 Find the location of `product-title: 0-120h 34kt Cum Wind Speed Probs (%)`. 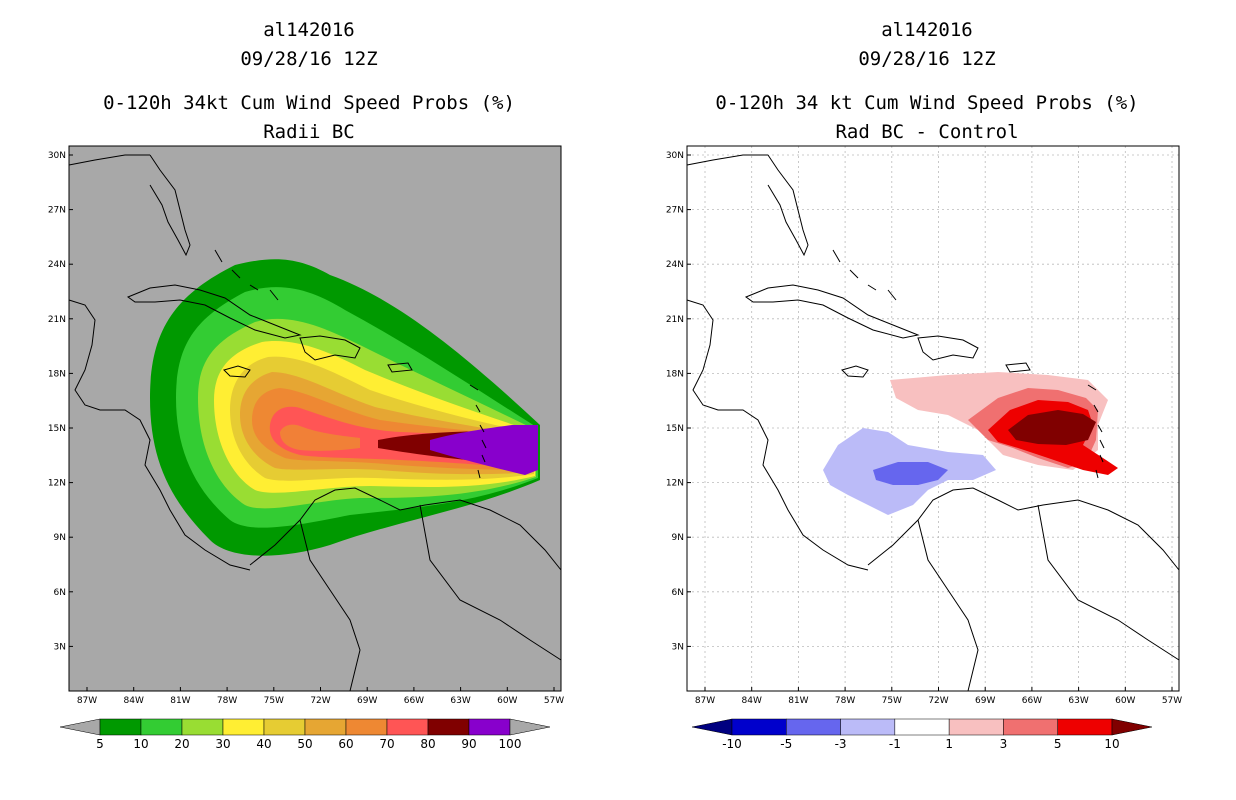

product-title: 0-120h 34kt Cum Wind Speed Probs (%) is located at coordinates (309, 103).